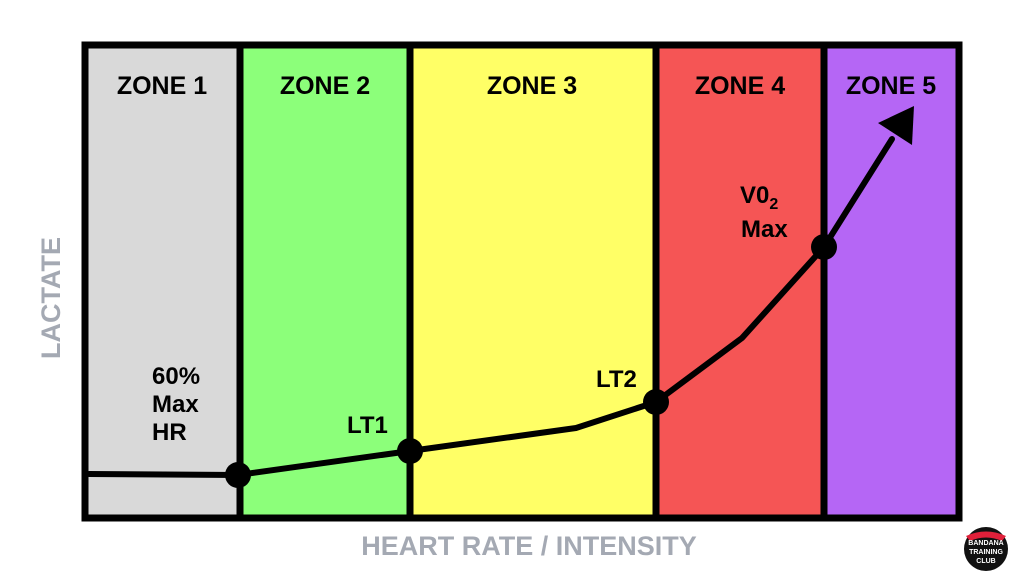  What do you see at coordinates (740, 86) in the screenshot?
I see `zone-4-label: ZONE 4` at bounding box center [740, 86].